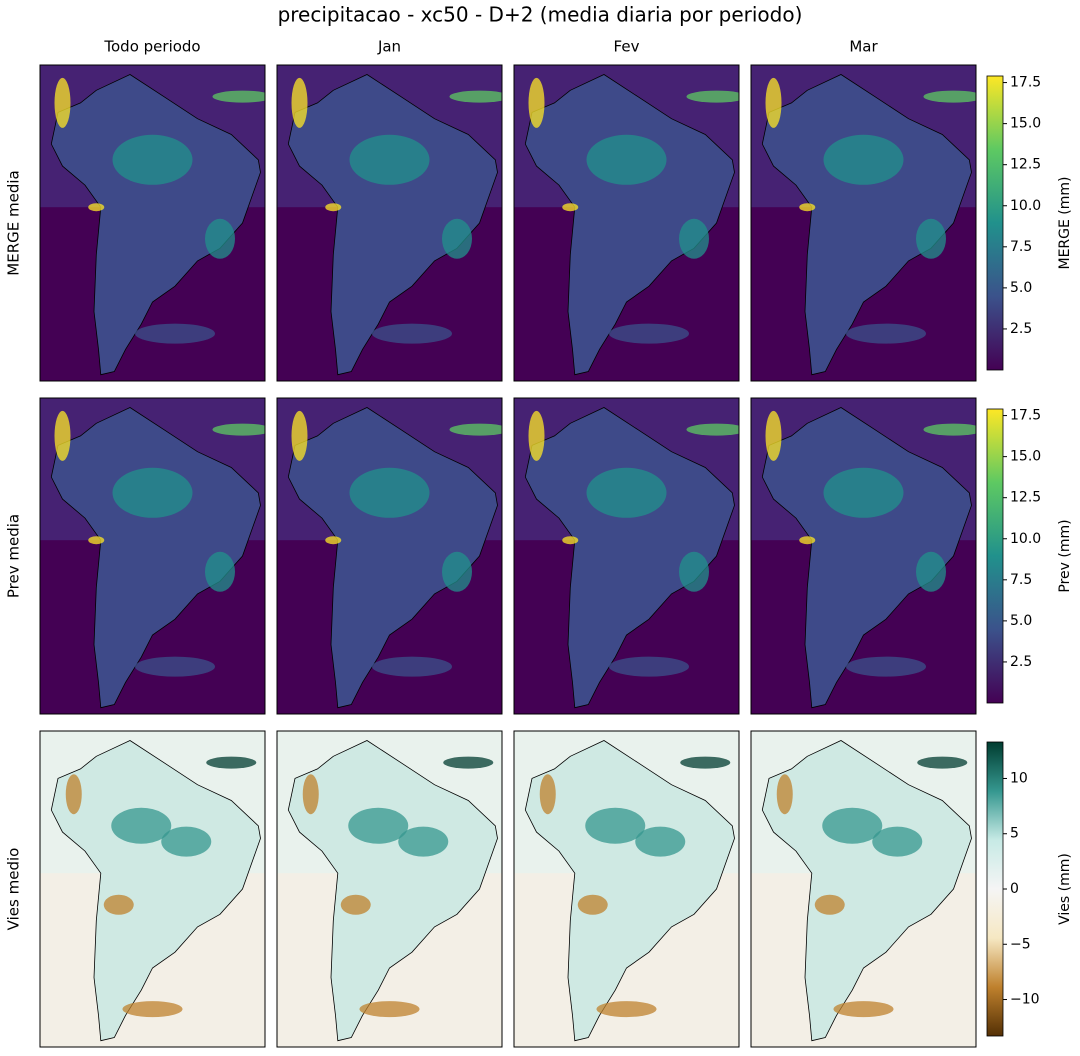  I want to click on colorbar-label: Vies (mm), so click(1065, 889).